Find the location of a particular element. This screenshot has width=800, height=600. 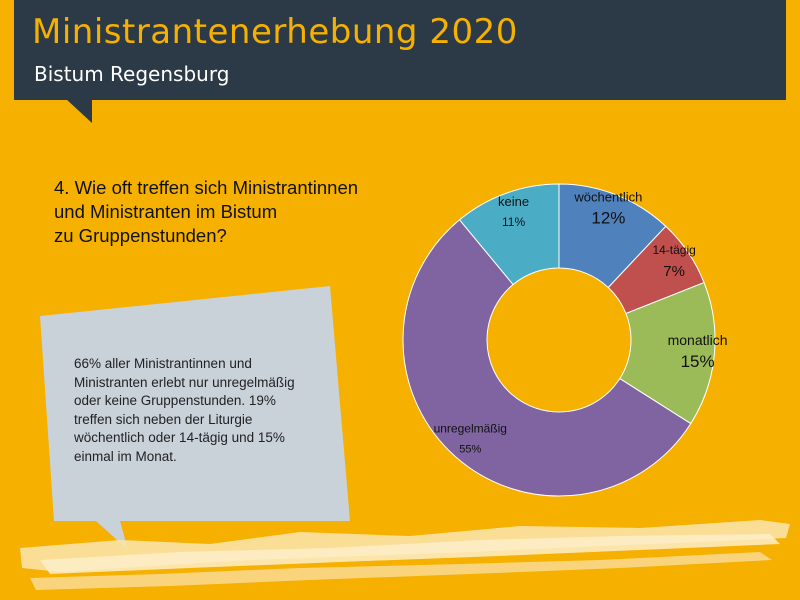

page-subtitle: Bistum Regensburg is located at coordinates (132, 74).